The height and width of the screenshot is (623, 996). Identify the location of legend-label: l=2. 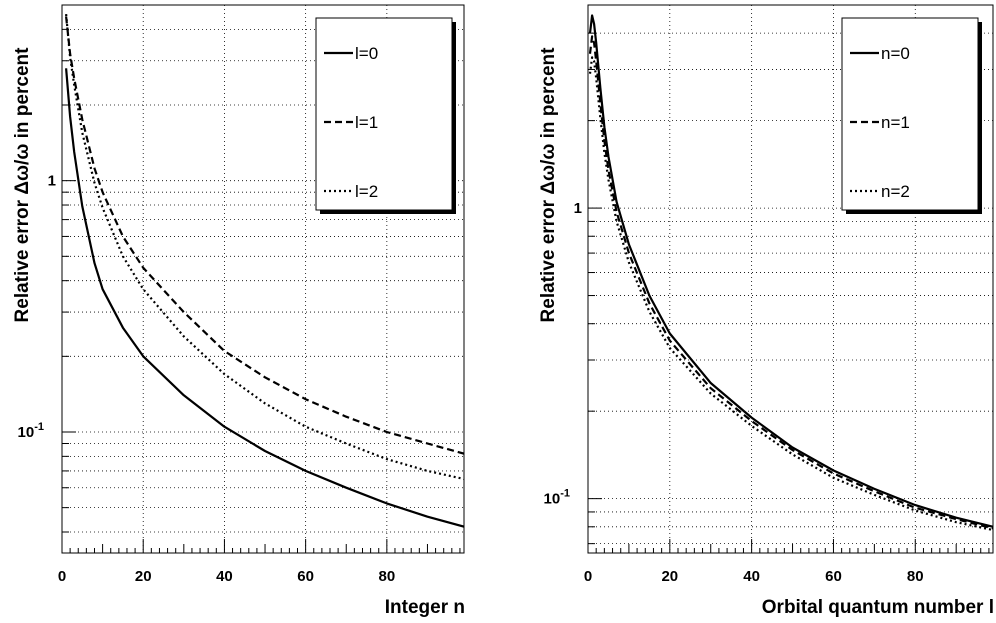
(366, 191).